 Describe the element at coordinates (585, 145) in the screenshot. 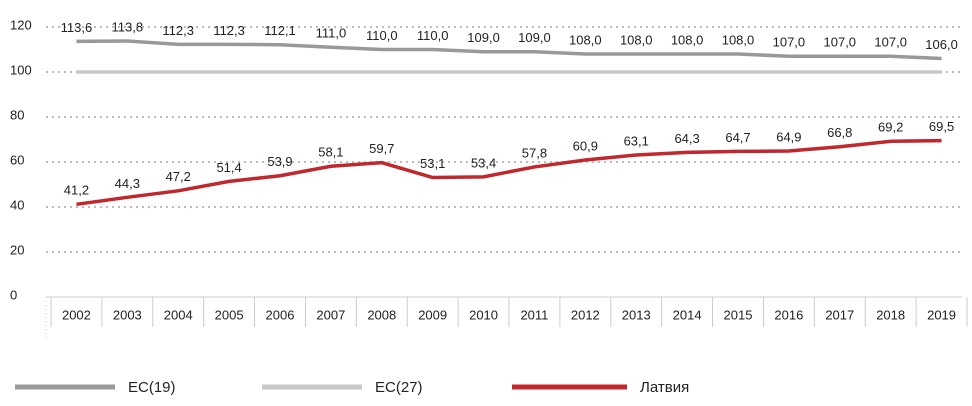

I see `data-label: 60,9` at that location.